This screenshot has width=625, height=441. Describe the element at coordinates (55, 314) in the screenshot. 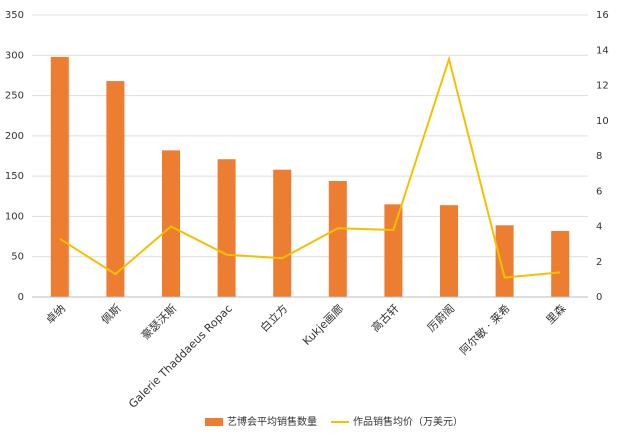

I see `x-tick-label: 卓纳` at that location.